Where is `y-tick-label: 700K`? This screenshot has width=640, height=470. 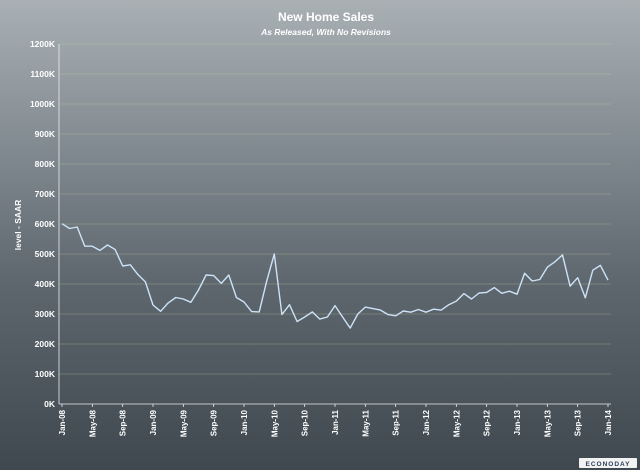 y-tick-label: 700K is located at coordinates (45, 194).